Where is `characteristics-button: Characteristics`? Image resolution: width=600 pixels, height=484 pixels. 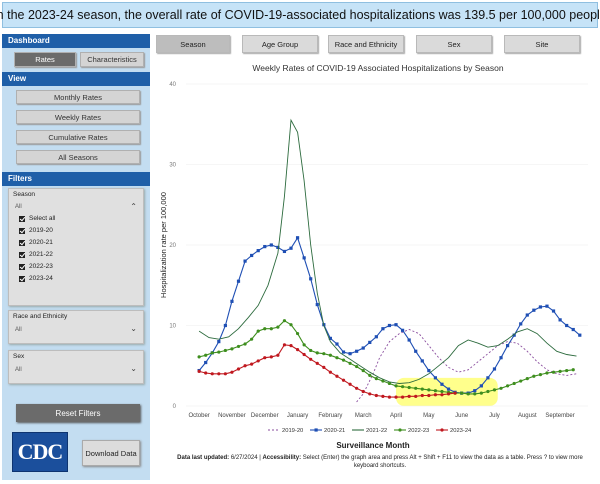
characteristics-button: Characteristics is located at coordinates (112, 59).